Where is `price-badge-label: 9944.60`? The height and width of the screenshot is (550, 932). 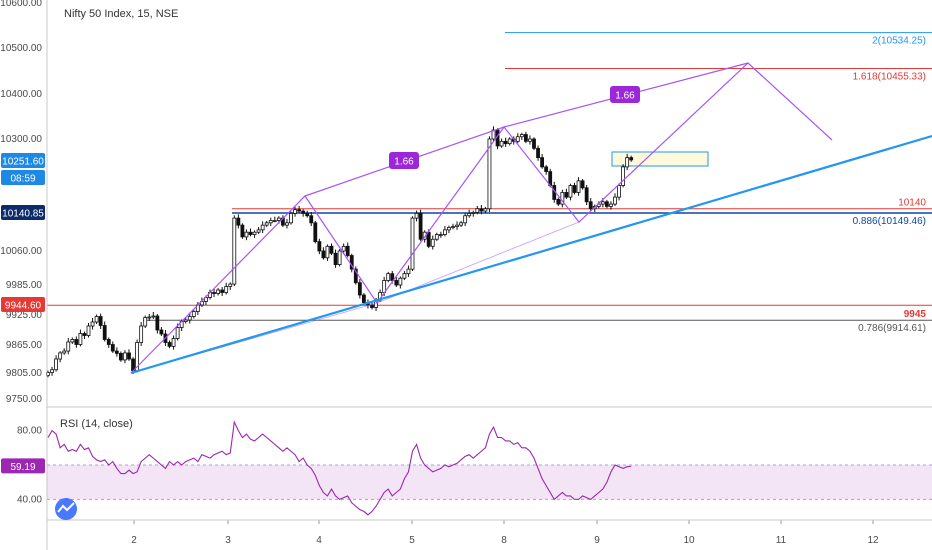 price-badge-label: 9944.60 is located at coordinates (23, 306).